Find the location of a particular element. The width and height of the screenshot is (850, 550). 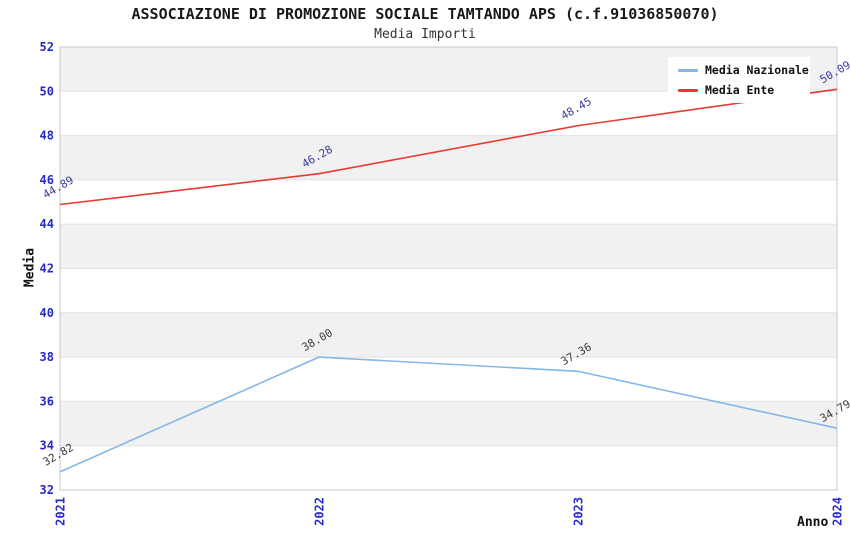

chart-subtitle: Media Importi is located at coordinates (425, 34).